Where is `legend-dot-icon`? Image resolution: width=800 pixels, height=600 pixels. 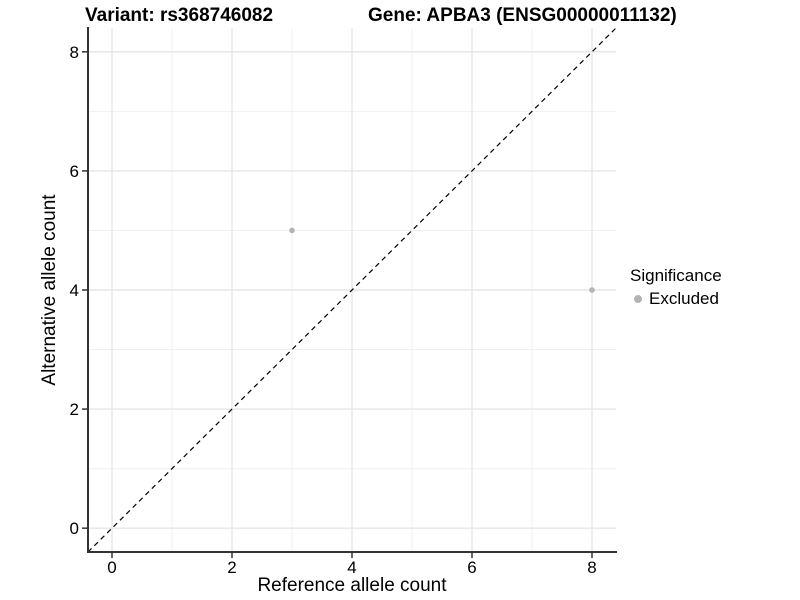
legend-dot-icon is located at coordinates (638, 299).